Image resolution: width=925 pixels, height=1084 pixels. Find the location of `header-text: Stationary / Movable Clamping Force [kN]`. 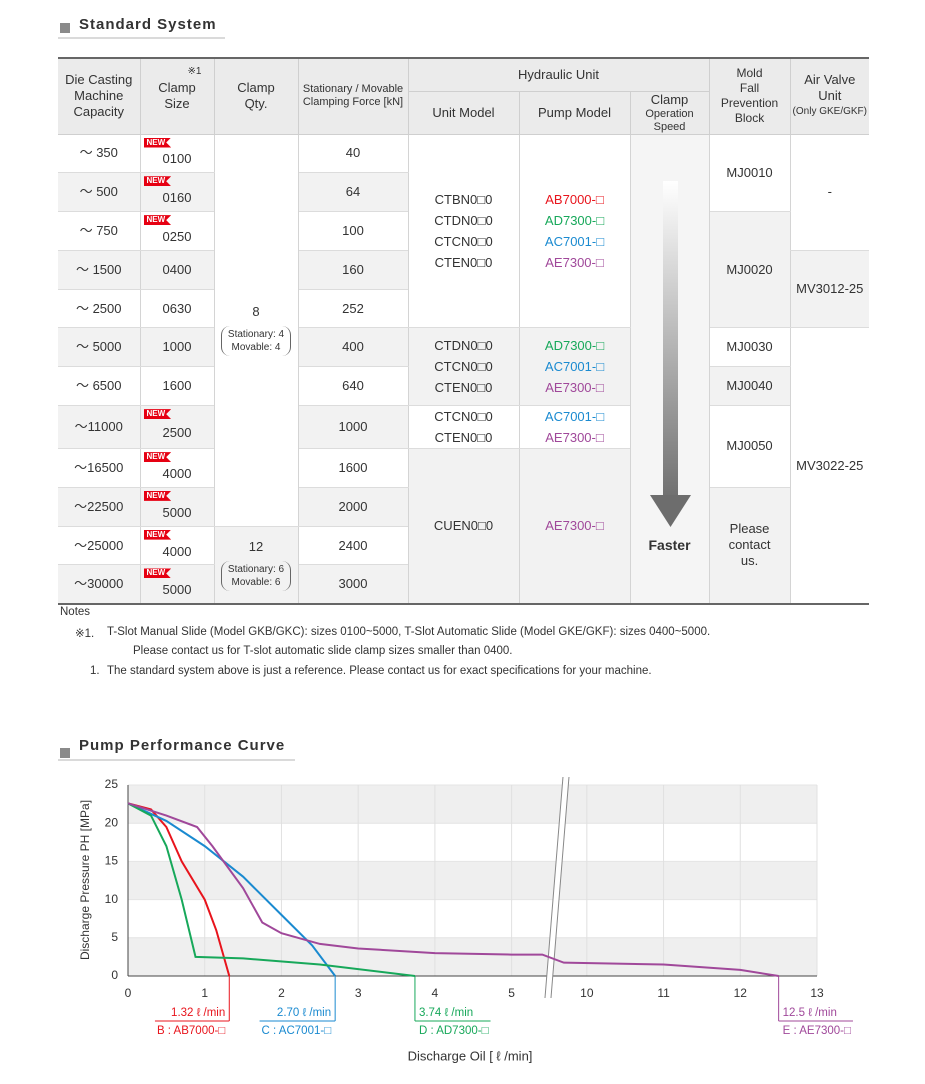

header-text: Stationary / Movable Clamping Force [kN] is located at coordinates (353, 96).